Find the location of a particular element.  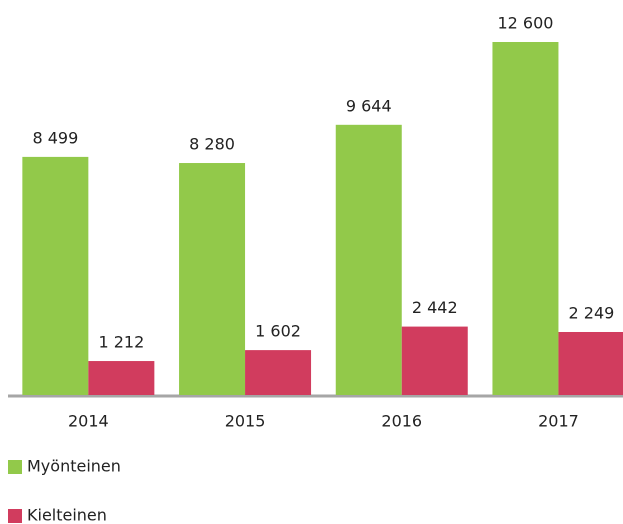

legend-label: Myönteinen is located at coordinates (74, 466).